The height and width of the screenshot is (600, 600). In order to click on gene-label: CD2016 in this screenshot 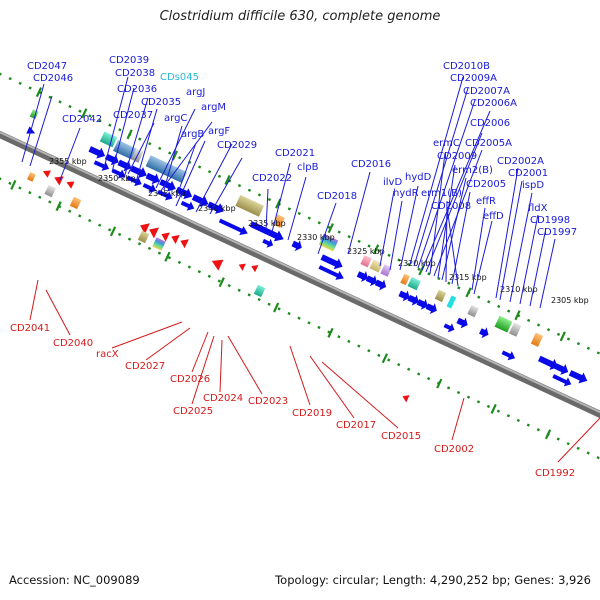, I will do `click(371, 164)`.